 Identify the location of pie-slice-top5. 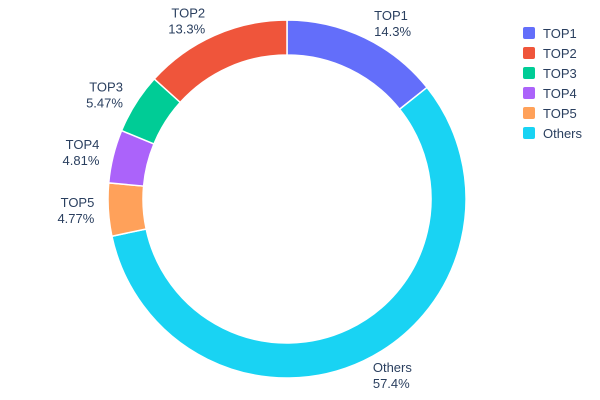
(127, 209).